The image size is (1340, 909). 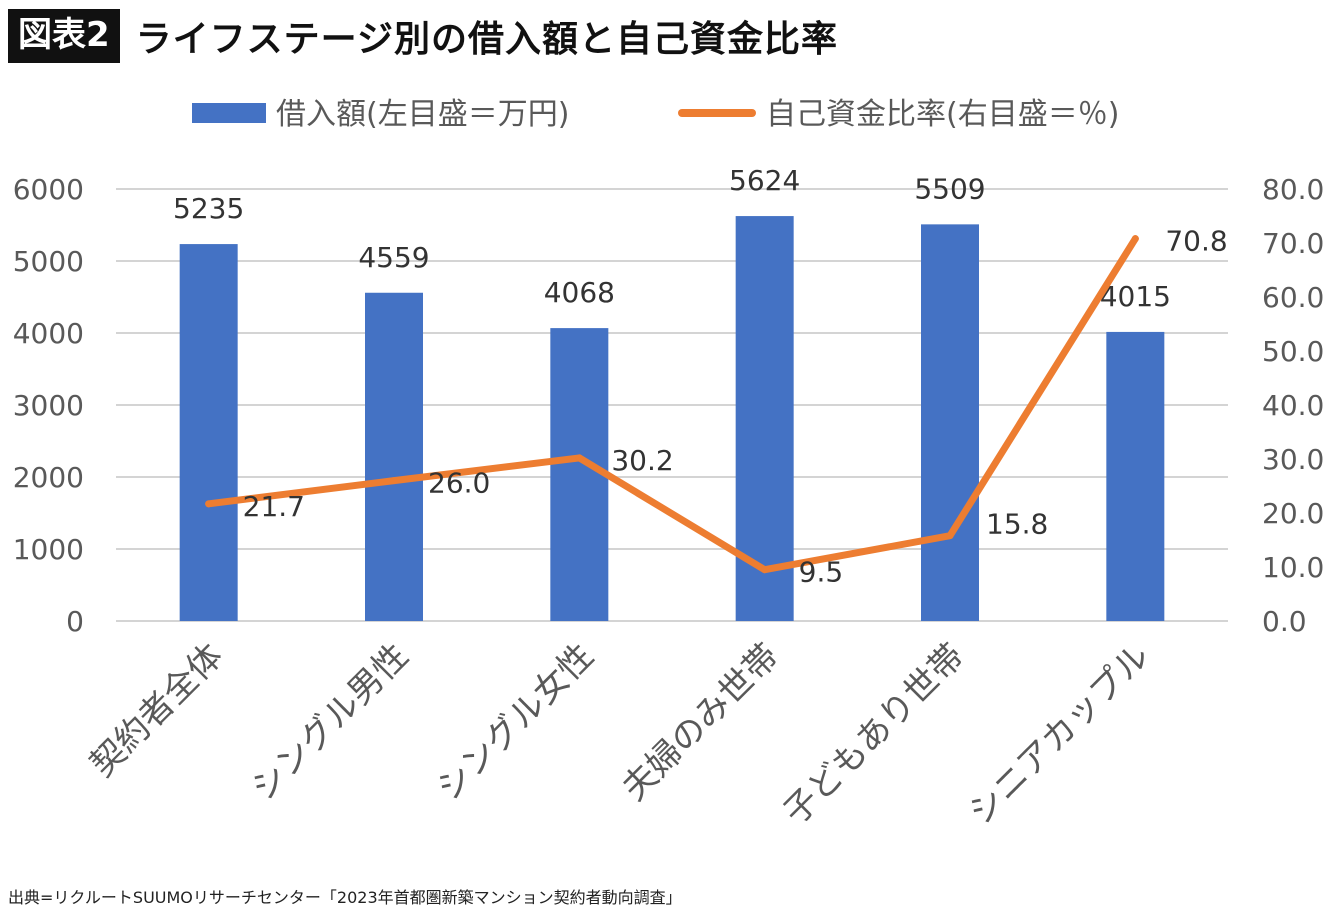 What do you see at coordinates (1293, 351) in the screenshot?
I see `y-right-tick-label: 50.0` at bounding box center [1293, 351].